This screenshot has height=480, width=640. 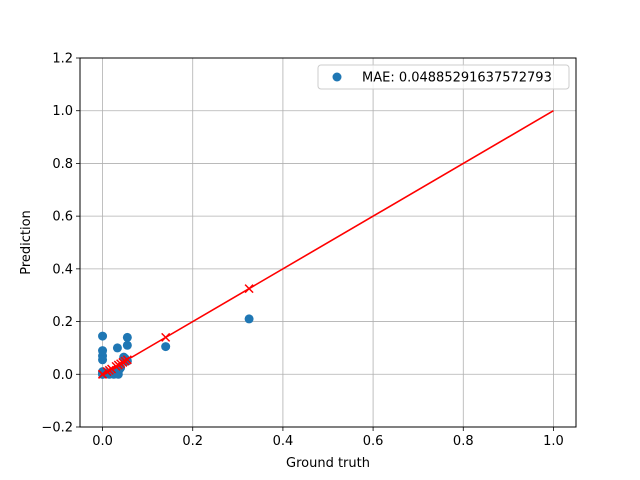 I want to click on y-tick-label: 1.2, so click(x=62, y=59).